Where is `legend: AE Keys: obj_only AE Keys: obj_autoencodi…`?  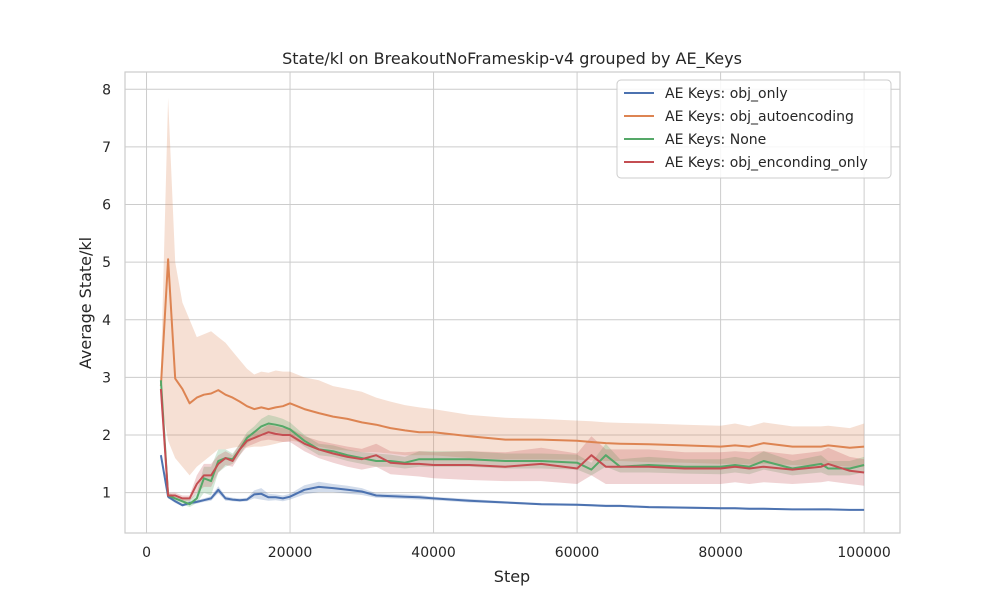
legend: AE Keys: obj_only AE Keys: obj_autoencodi… is located at coordinates (754, 129).